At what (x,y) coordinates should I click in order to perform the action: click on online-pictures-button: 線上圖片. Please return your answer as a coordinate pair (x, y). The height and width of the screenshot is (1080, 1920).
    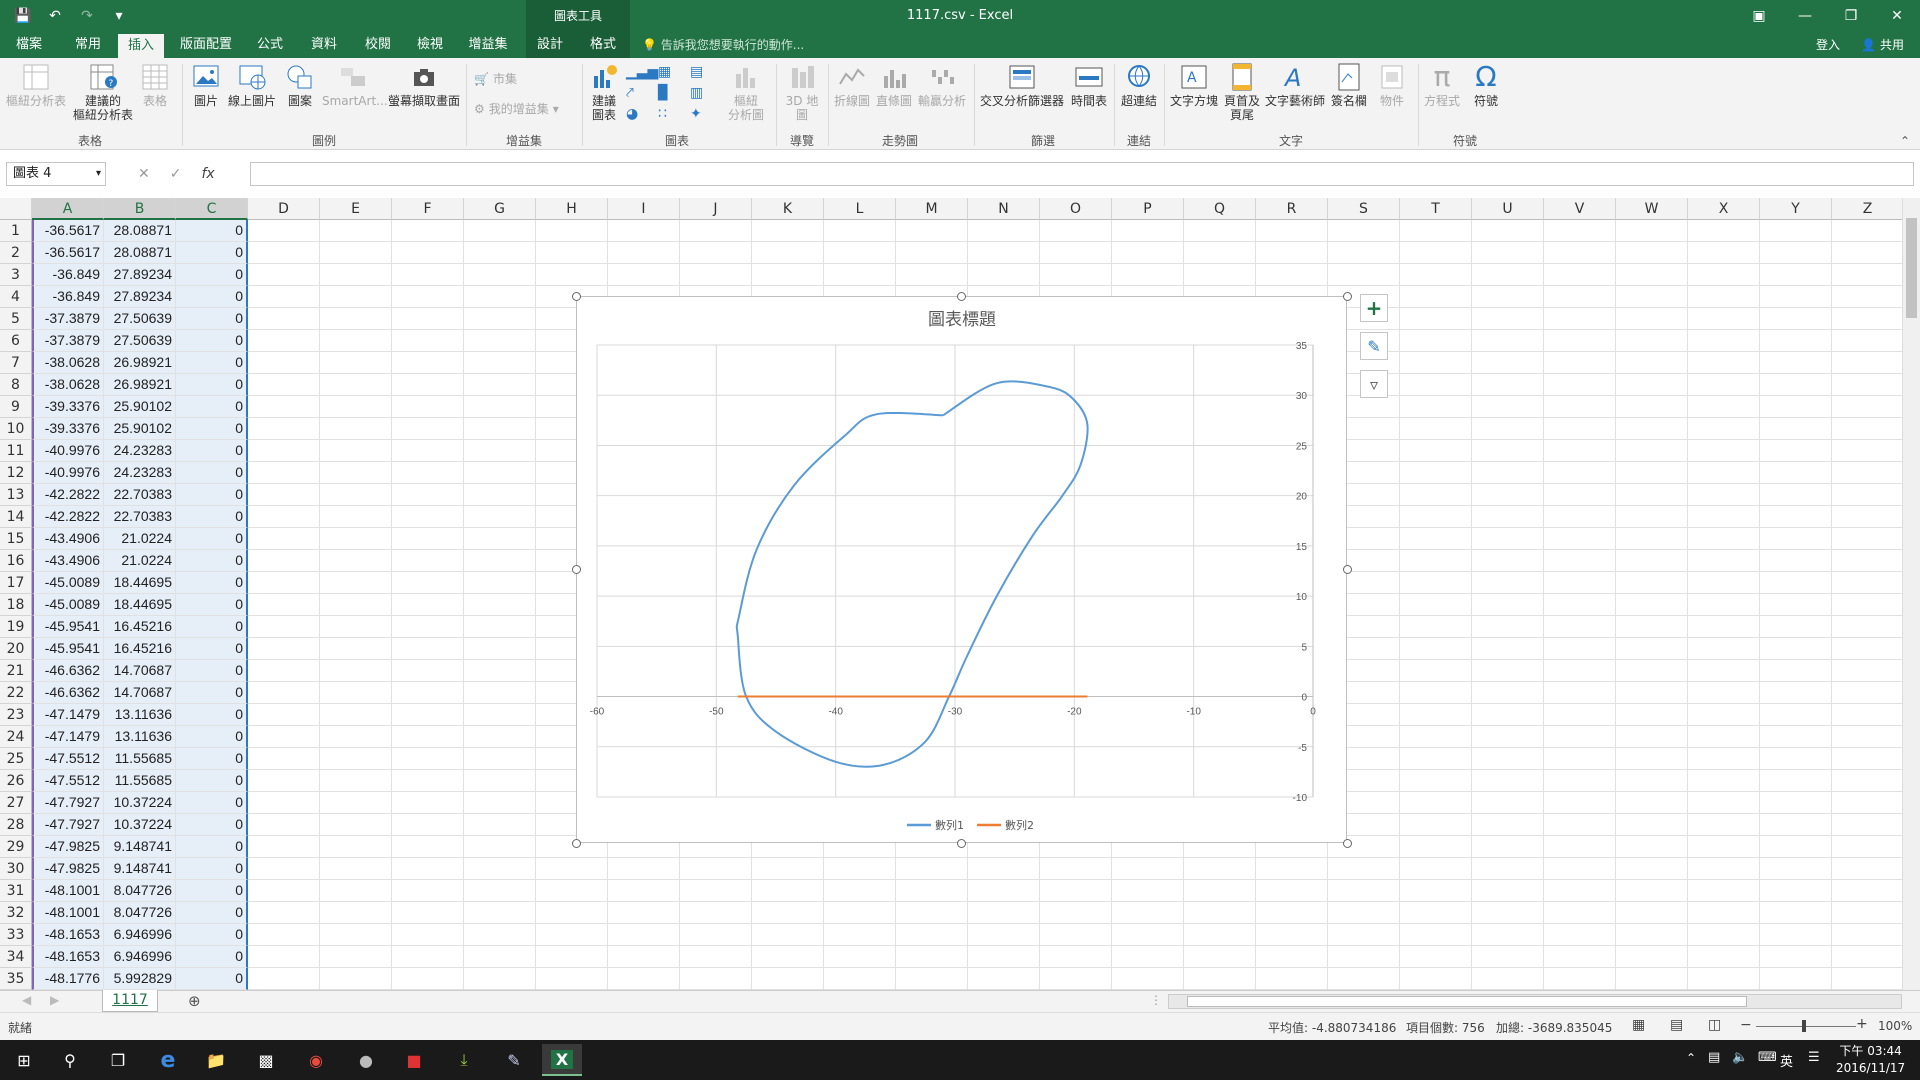
    Looking at the image, I should click on (252, 85).